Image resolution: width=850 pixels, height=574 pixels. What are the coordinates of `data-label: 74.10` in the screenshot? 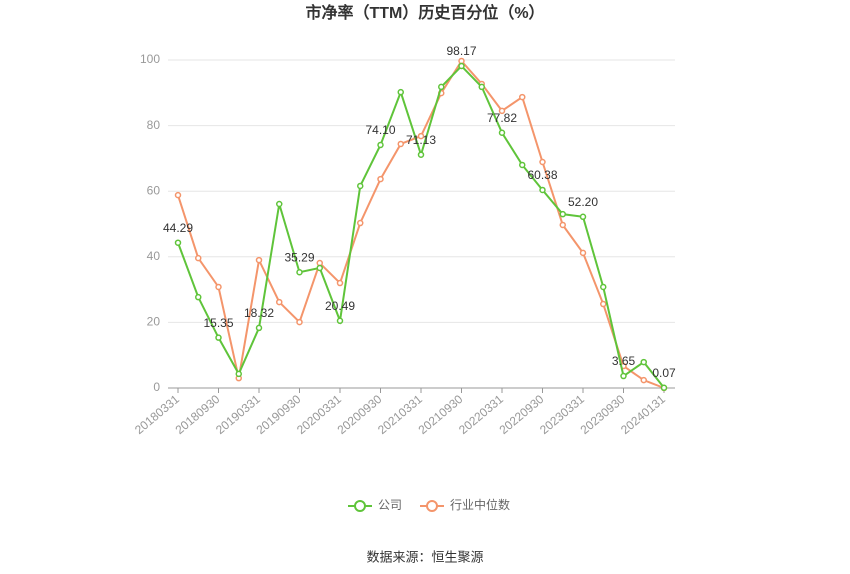 It's located at (380, 130).